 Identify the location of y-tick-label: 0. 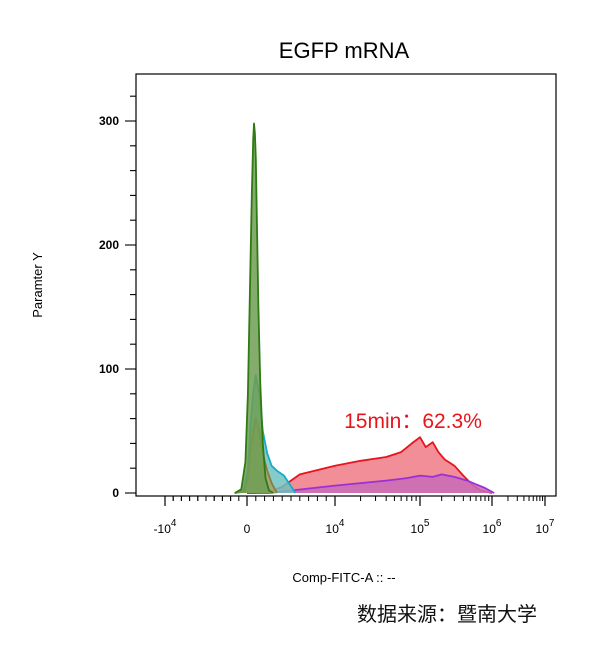
(115, 493).